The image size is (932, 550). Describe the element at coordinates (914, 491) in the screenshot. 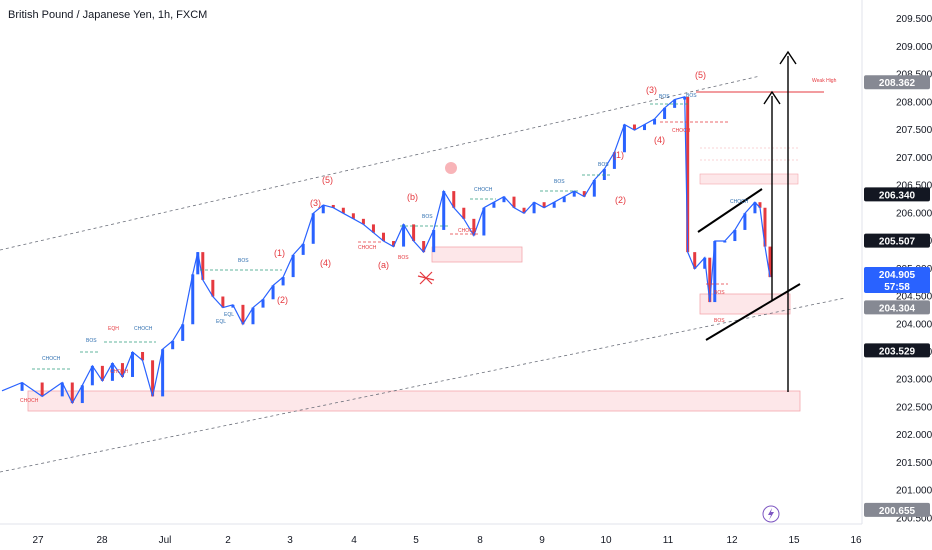

I see `price-tick-label: 201.000` at that location.